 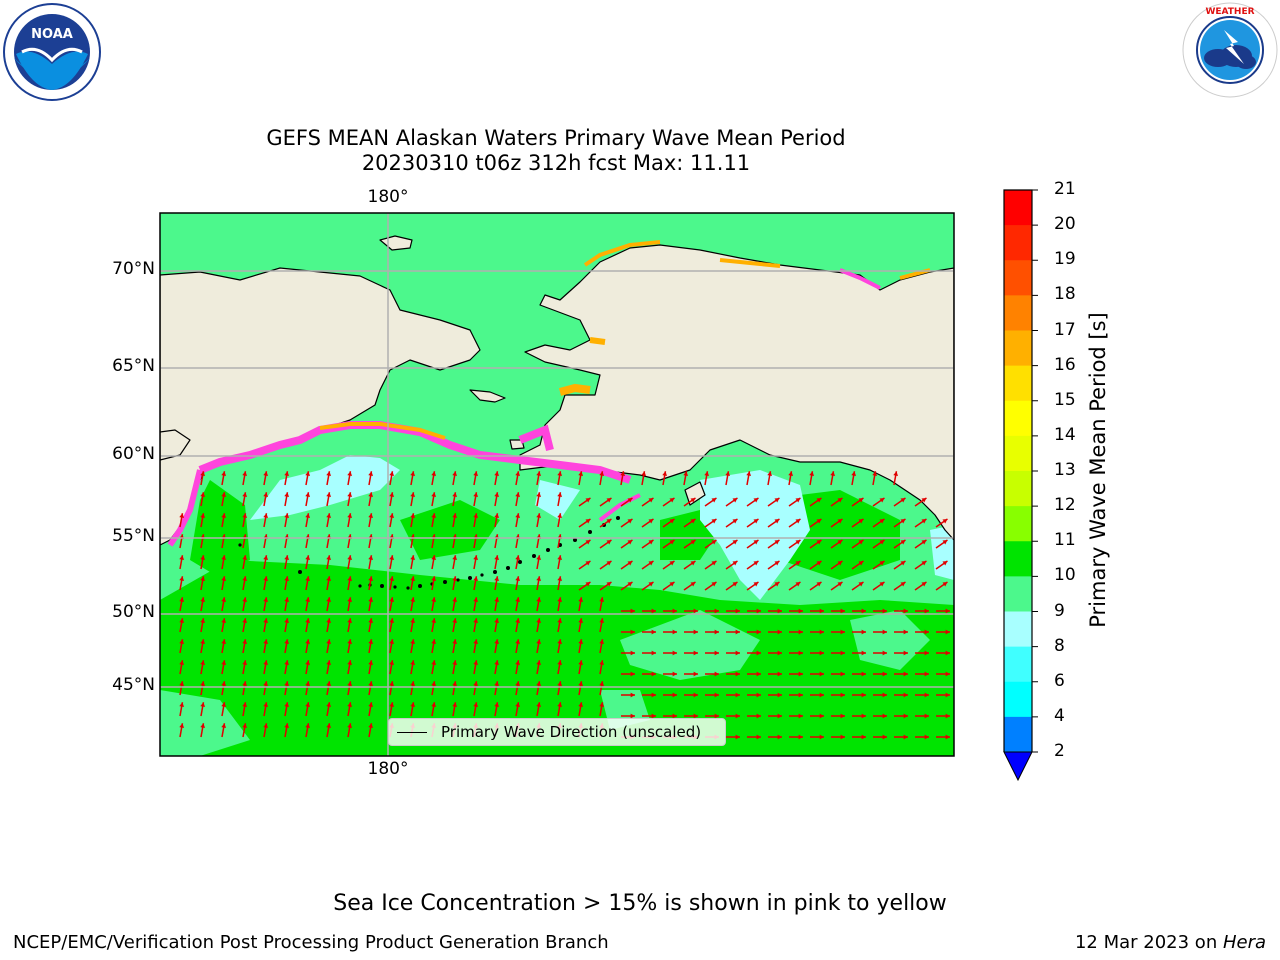 What do you see at coordinates (1065, 329) in the screenshot?
I see `colorbar-tick-label: 17` at bounding box center [1065, 329].